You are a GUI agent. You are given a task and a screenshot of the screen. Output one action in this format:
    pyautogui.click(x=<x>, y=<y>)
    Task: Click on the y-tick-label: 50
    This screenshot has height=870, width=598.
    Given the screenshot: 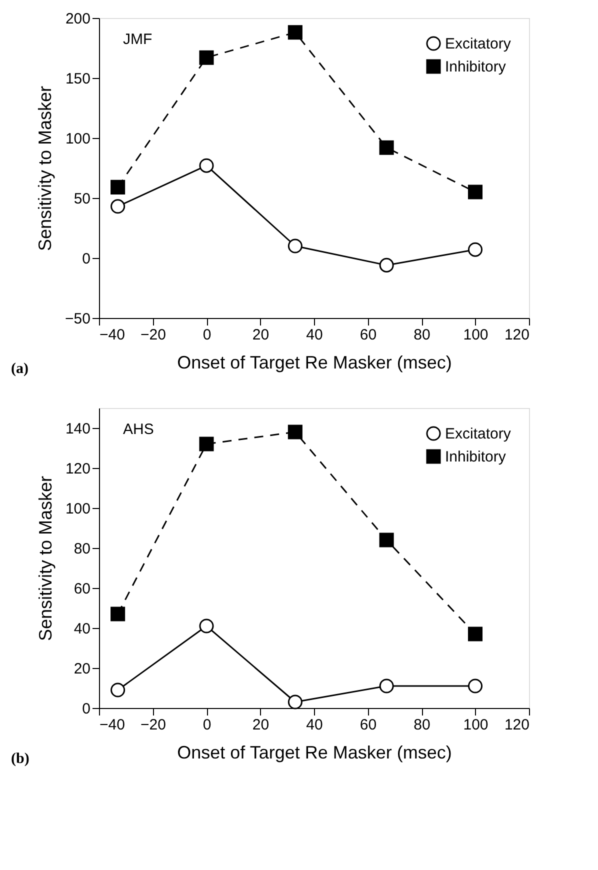 What is the action you would take?
    pyautogui.click(x=82, y=199)
    